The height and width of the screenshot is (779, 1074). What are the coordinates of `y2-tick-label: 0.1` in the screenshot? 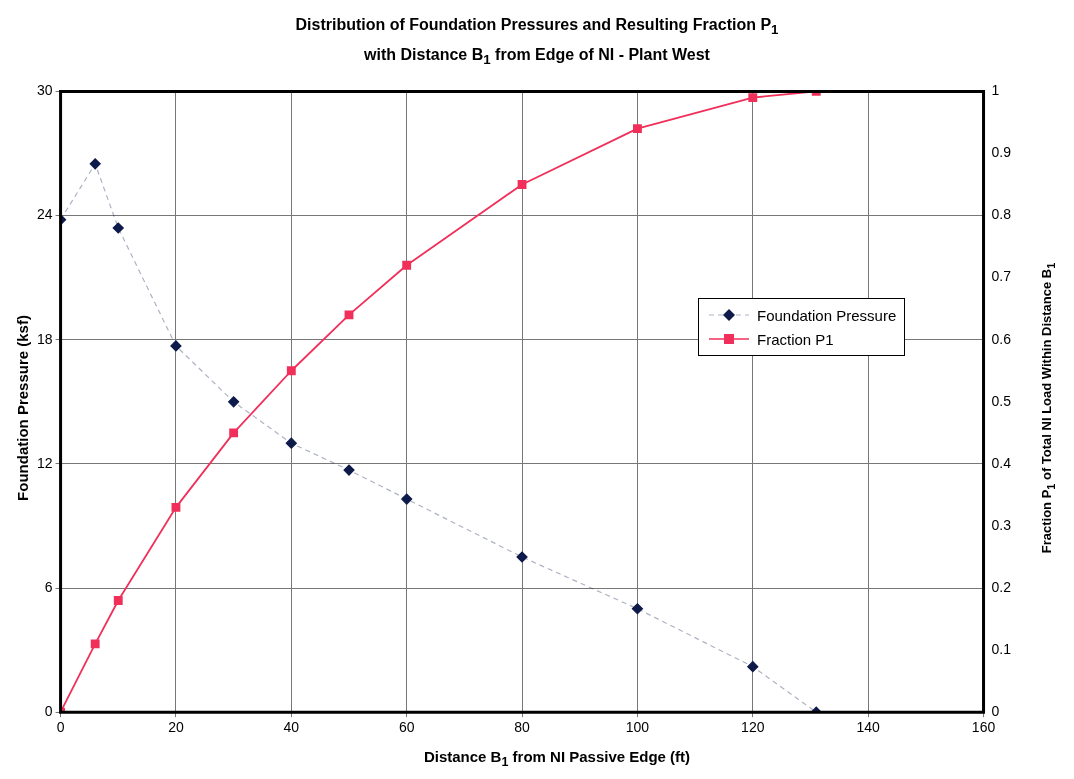 It's located at (1001, 648).